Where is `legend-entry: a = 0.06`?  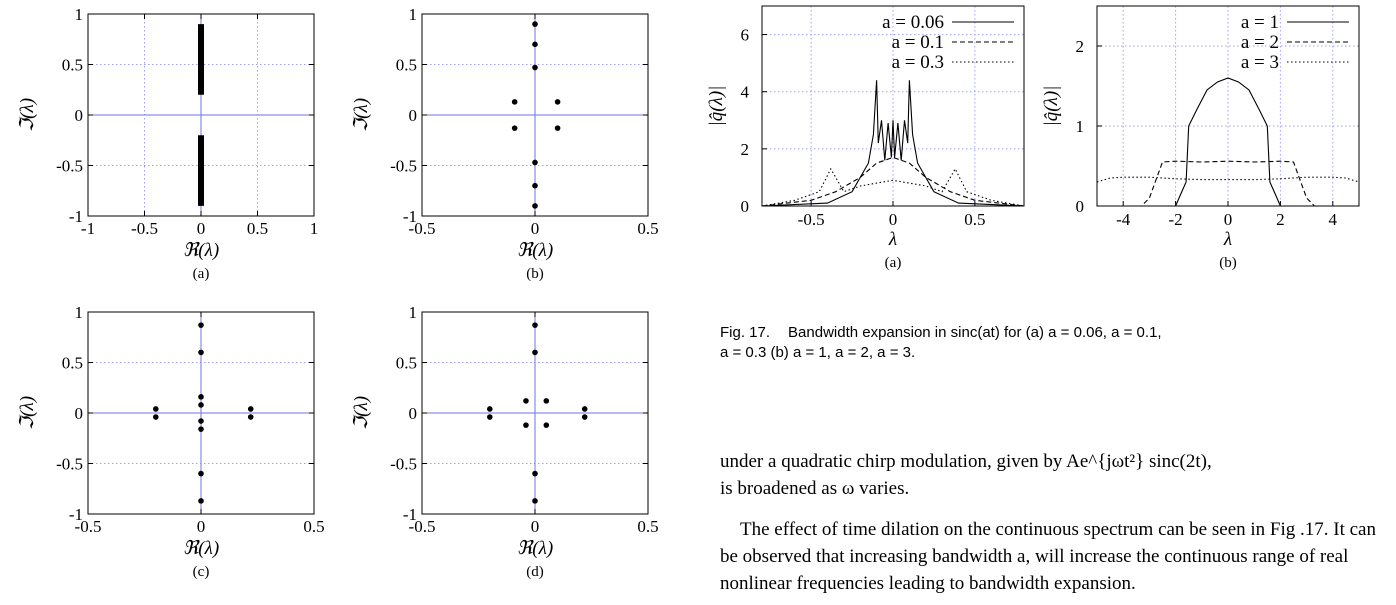
legend-entry: a = 0.06 is located at coordinates (913, 22).